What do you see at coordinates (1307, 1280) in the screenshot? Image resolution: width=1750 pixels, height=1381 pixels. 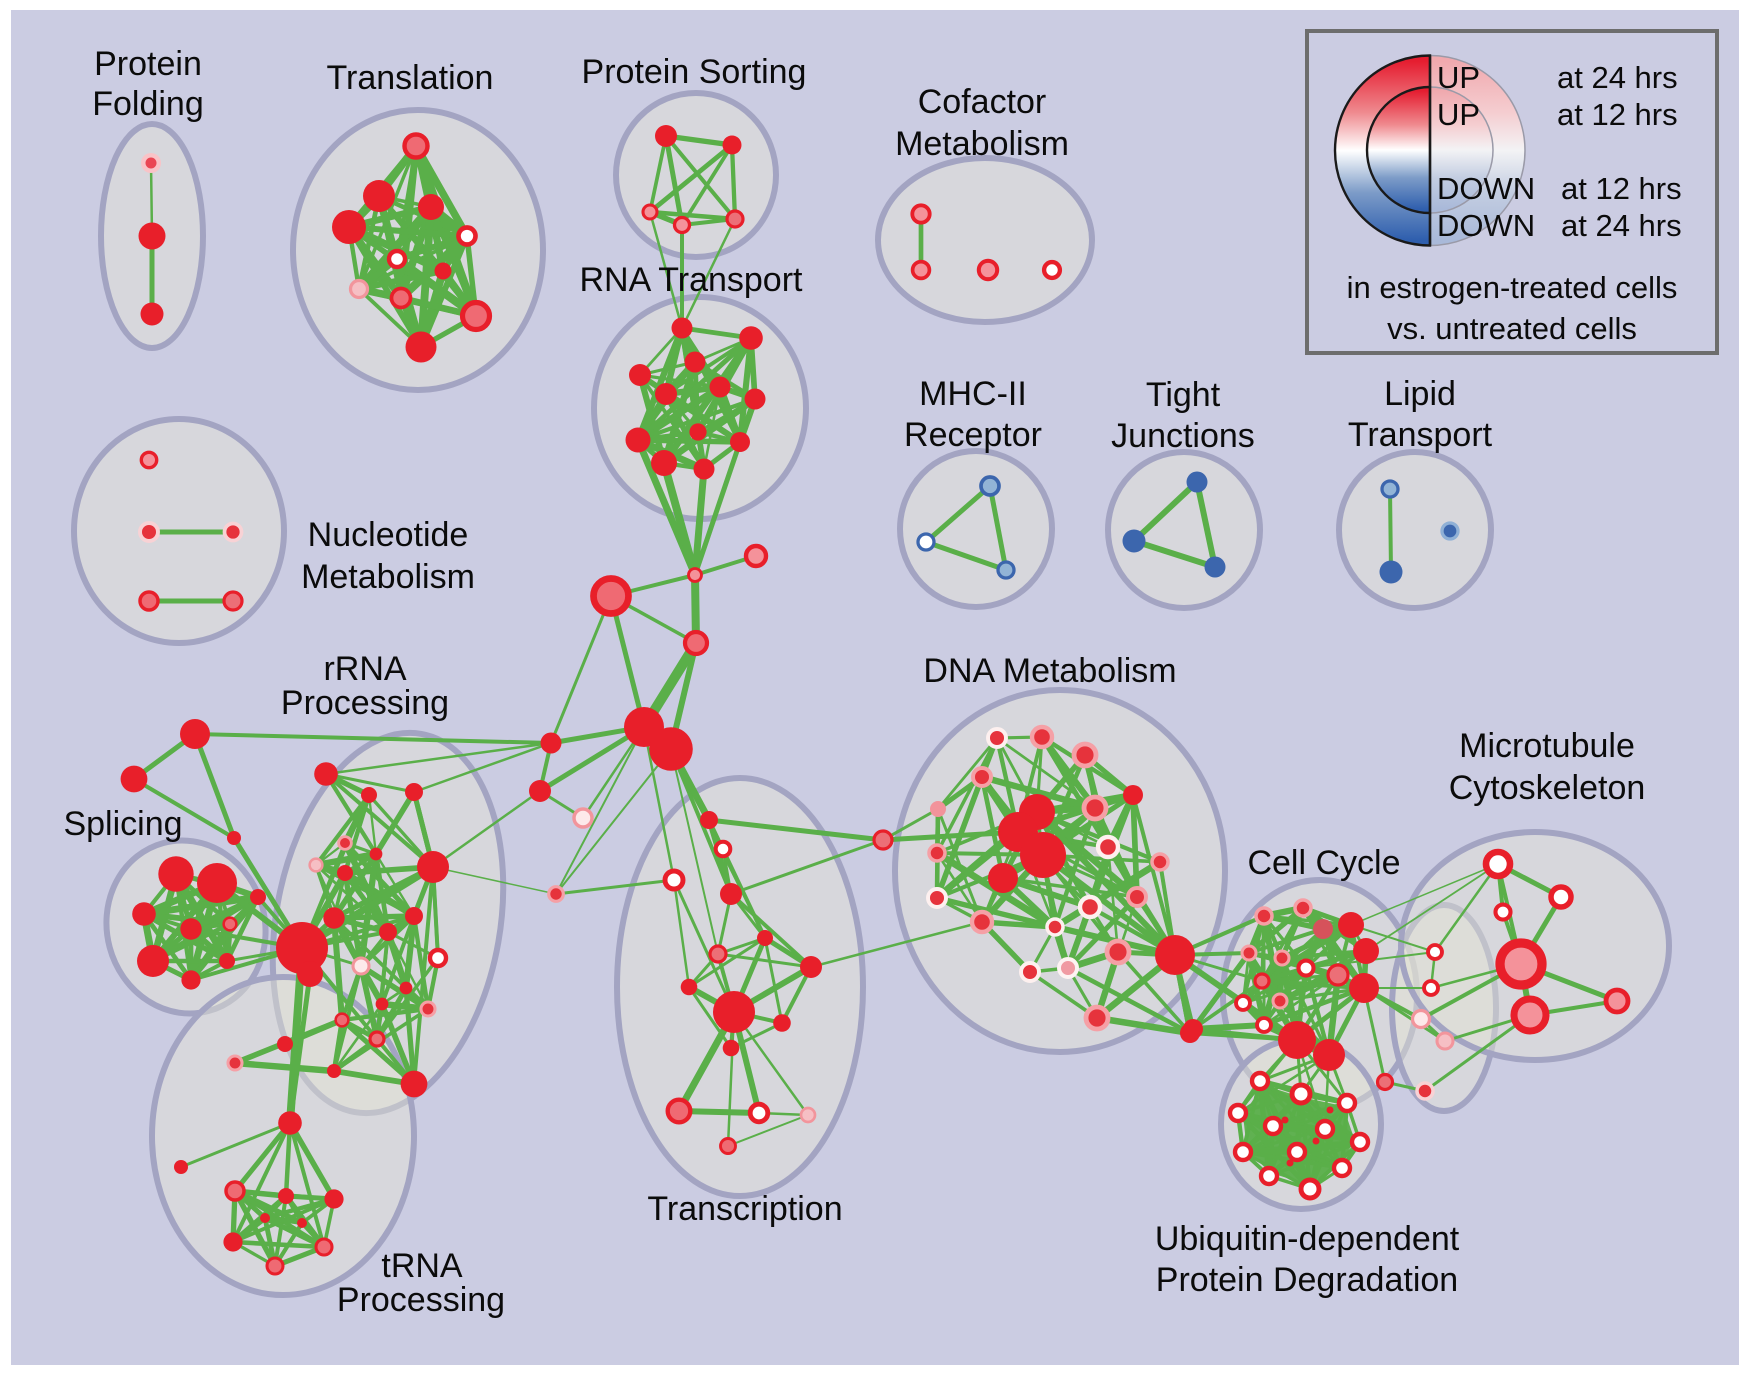 I see `svg-text: Protein Degradation` at bounding box center [1307, 1280].